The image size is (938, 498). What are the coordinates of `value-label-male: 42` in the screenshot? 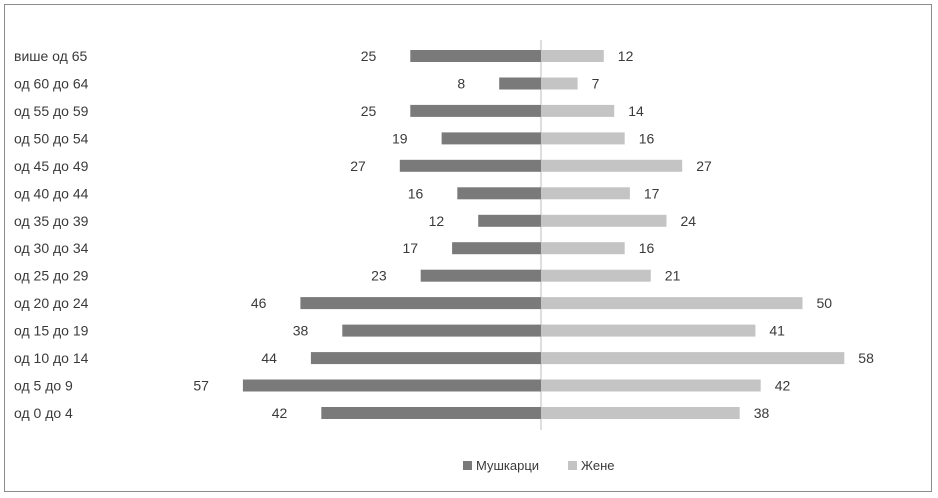 It's located at (280, 413).